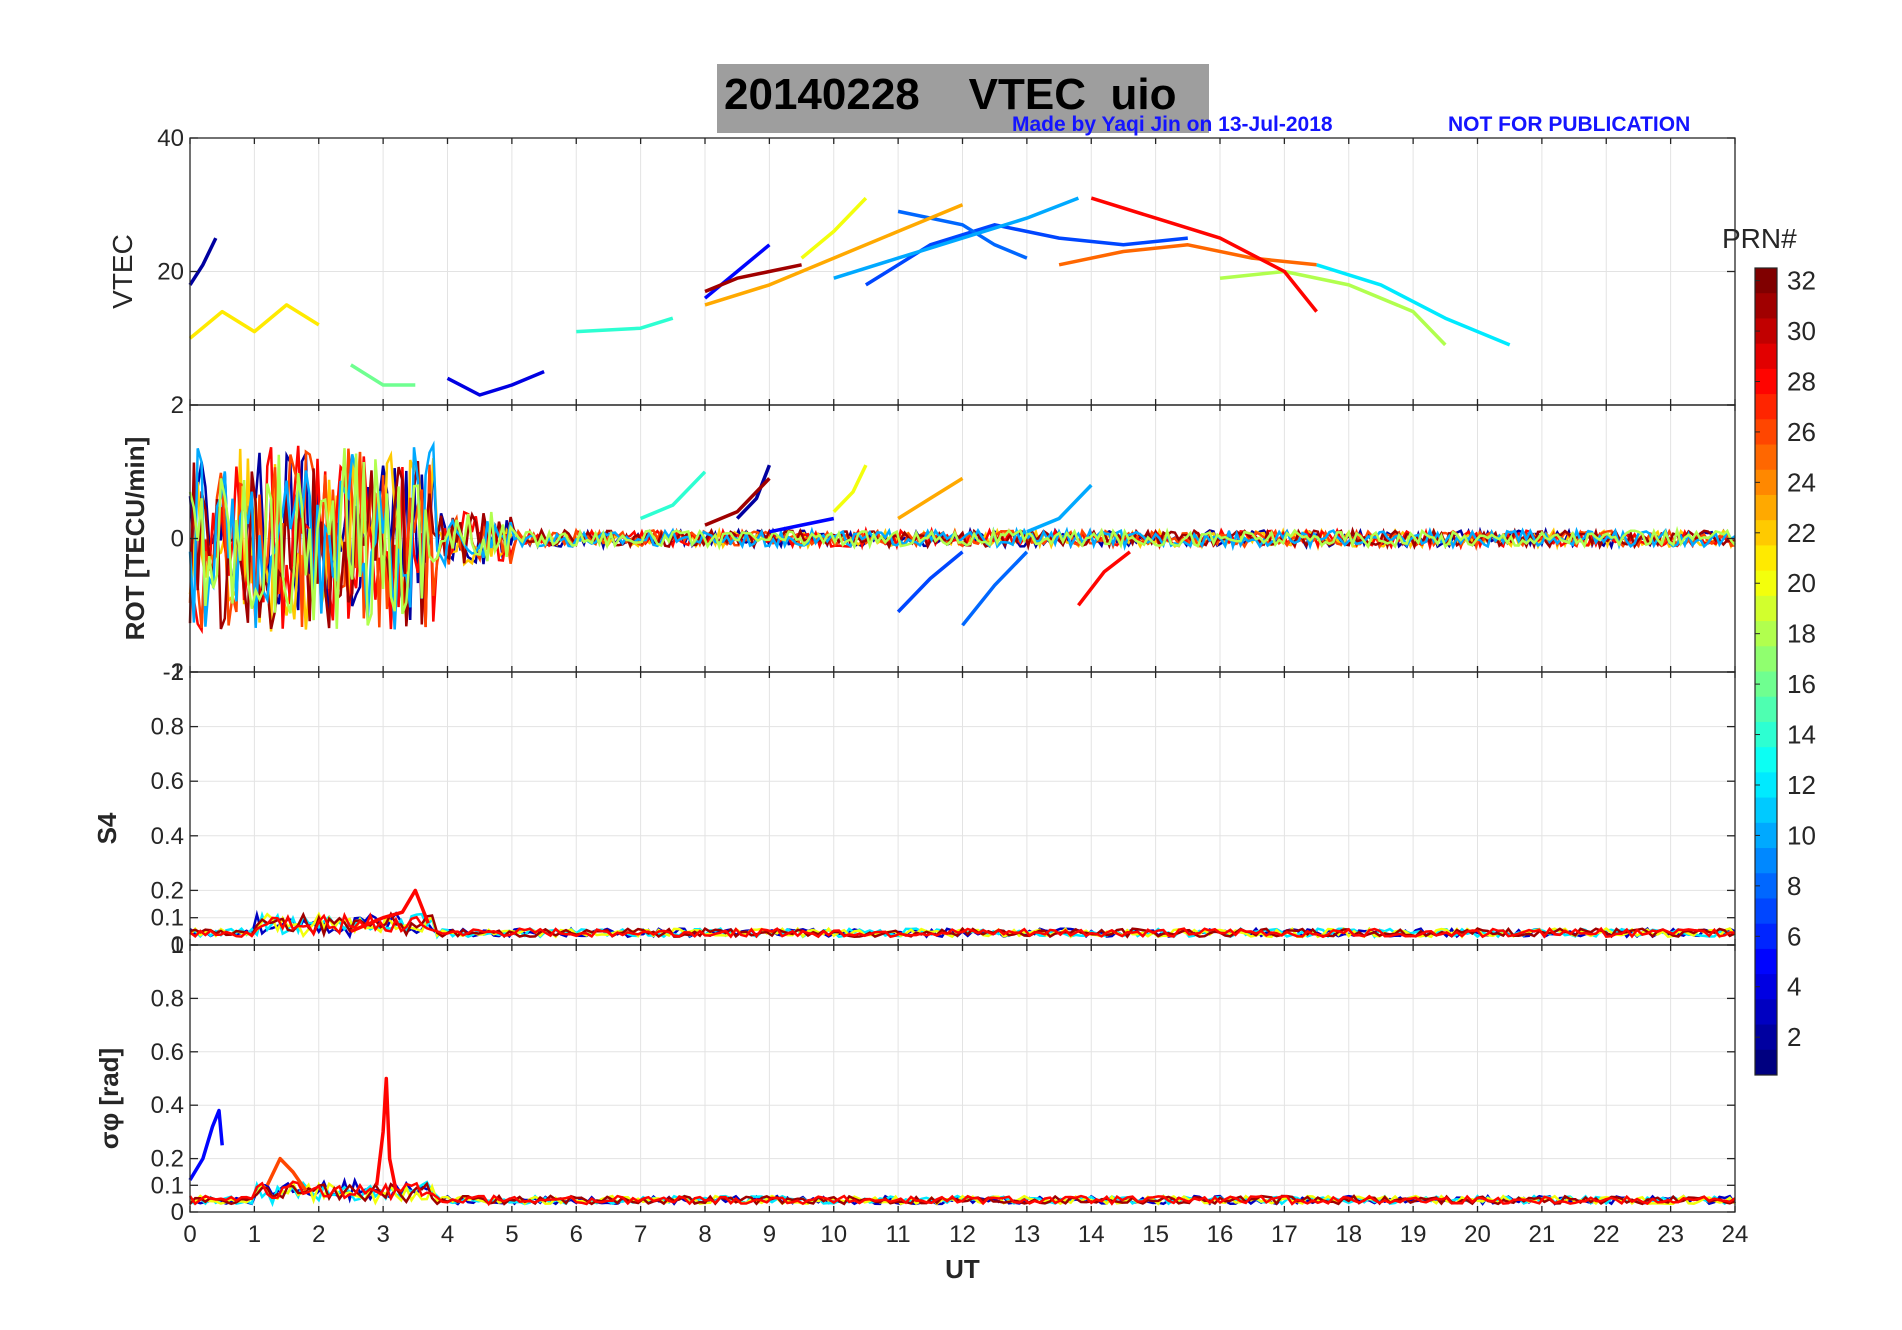 This screenshot has height=1330, width=1902. Describe the element at coordinates (1284, 1234) in the screenshot. I see `sigma_phi-xtick-label: 17` at that location.